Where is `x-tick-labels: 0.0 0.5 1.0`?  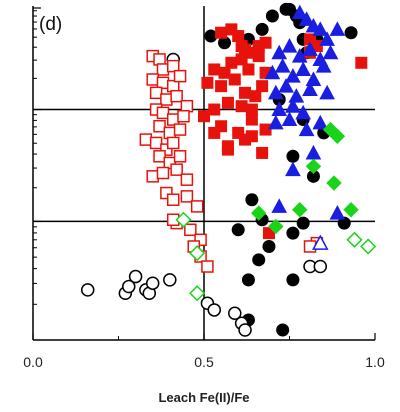
x-tick-labels: 0.0 0.5 1.0 is located at coordinates (204, 362).